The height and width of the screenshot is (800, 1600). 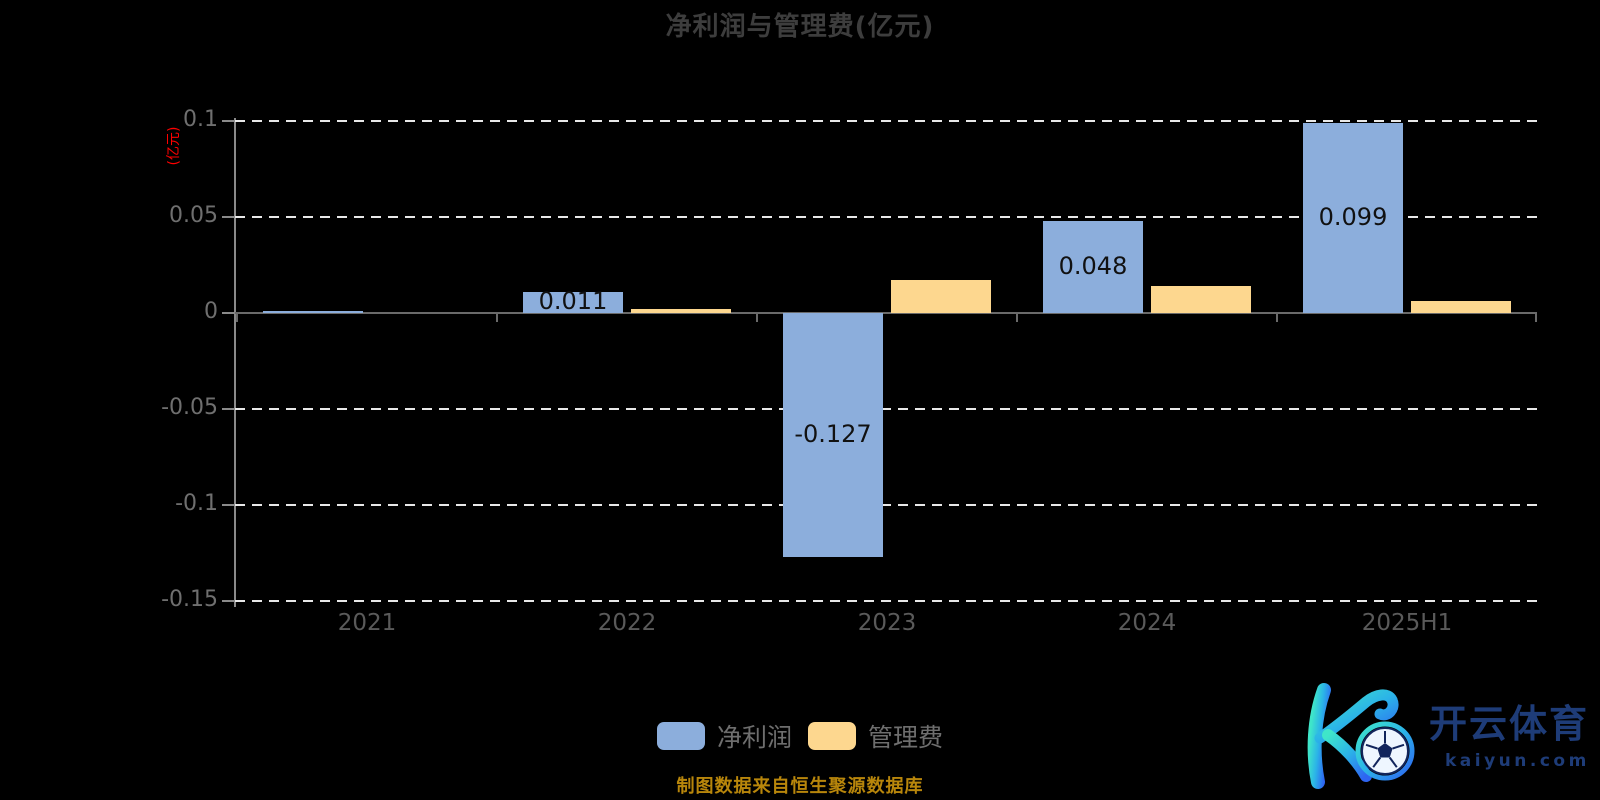 What do you see at coordinates (800, 27) in the screenshot?
I see `chart-title: 净利润与管理费(亿元)` at bounding box center [800, 27].